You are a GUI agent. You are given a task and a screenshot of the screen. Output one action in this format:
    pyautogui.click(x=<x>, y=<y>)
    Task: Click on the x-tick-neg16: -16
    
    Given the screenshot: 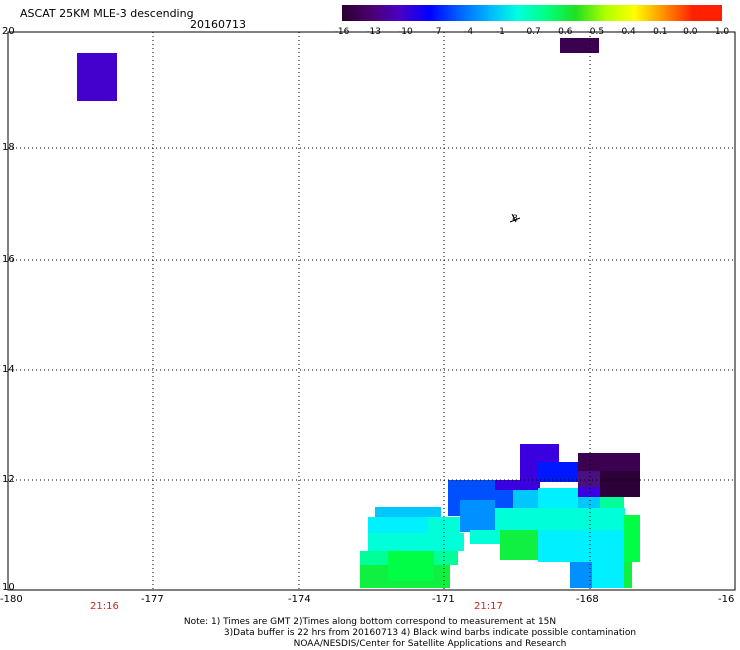 What is the action you would take?
    pyautogui.click(x=726, y=599)
    